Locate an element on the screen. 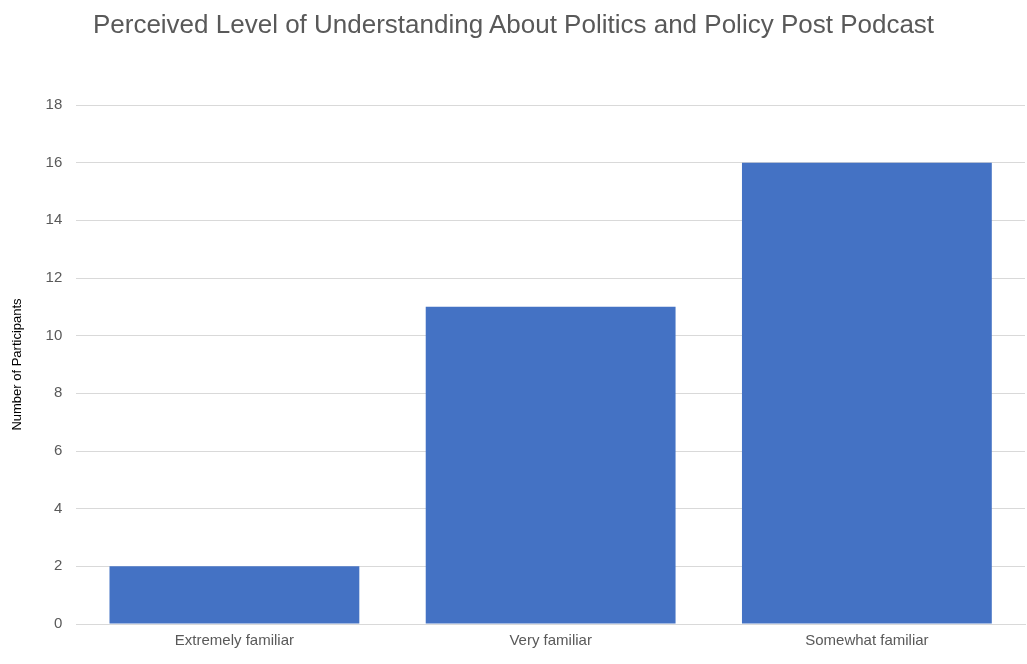 The width and height of the screenshot is (1027, 664). x-tick-label: Very familiar is located at coordinates (550, 640).